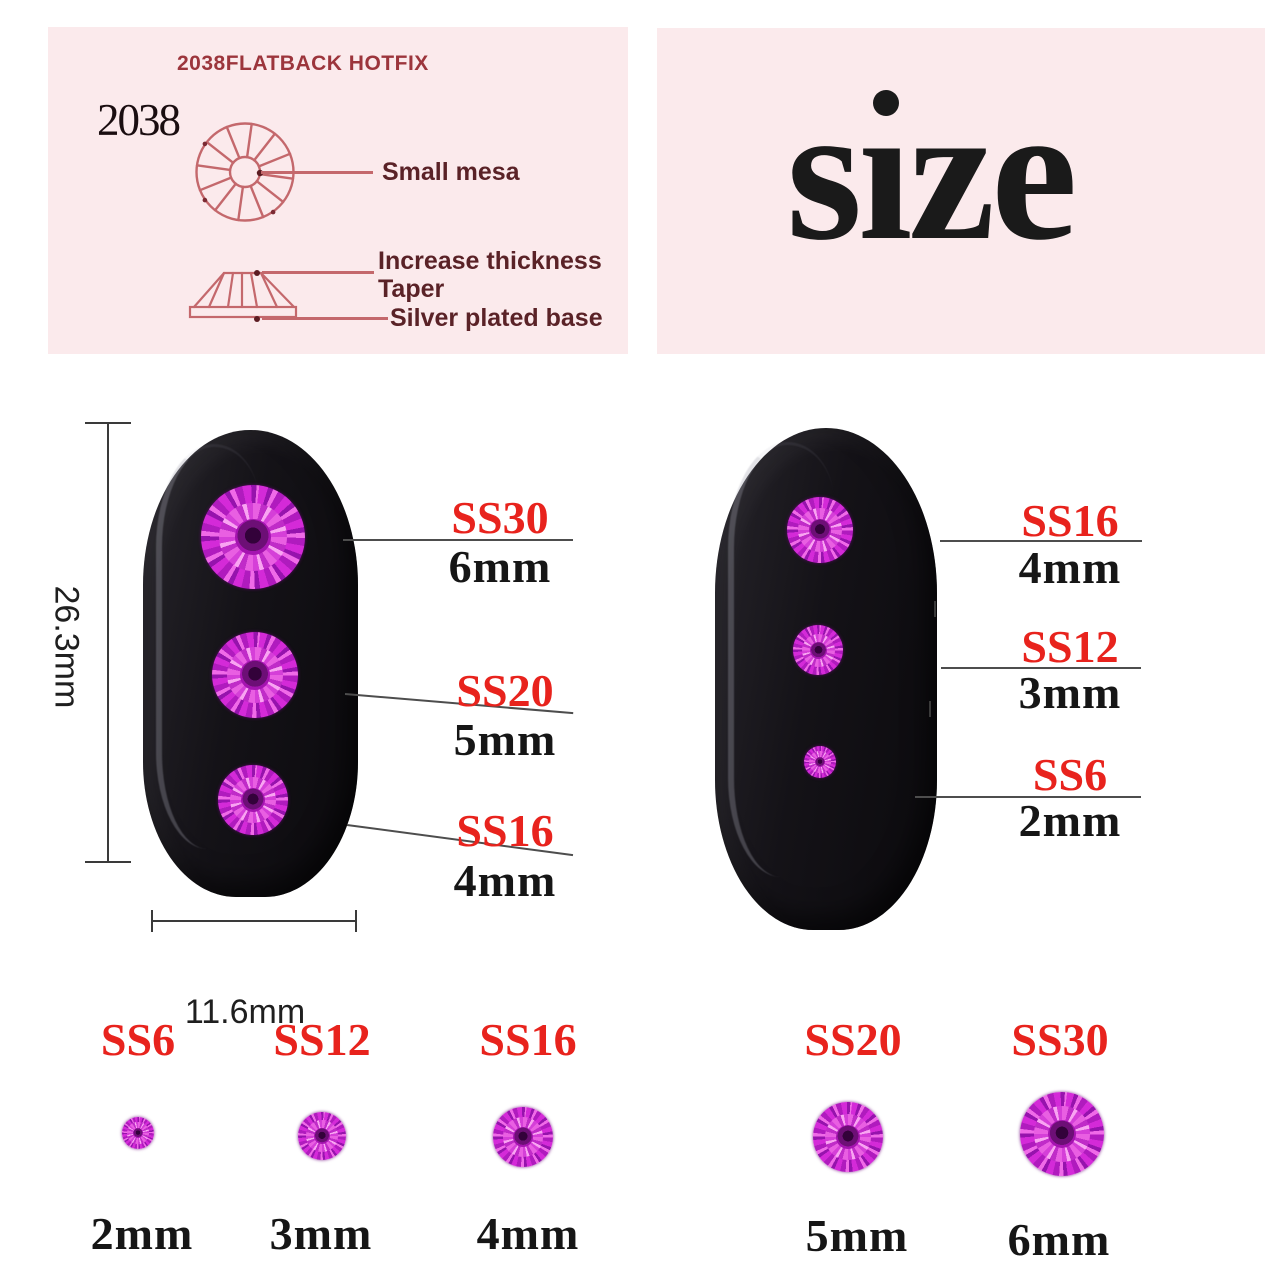 This screenshot has width=1288, height=1288. Describe the element at coordinates (505, 739) in the screenshot. I see `mm-size-label: 5mm` at that location.